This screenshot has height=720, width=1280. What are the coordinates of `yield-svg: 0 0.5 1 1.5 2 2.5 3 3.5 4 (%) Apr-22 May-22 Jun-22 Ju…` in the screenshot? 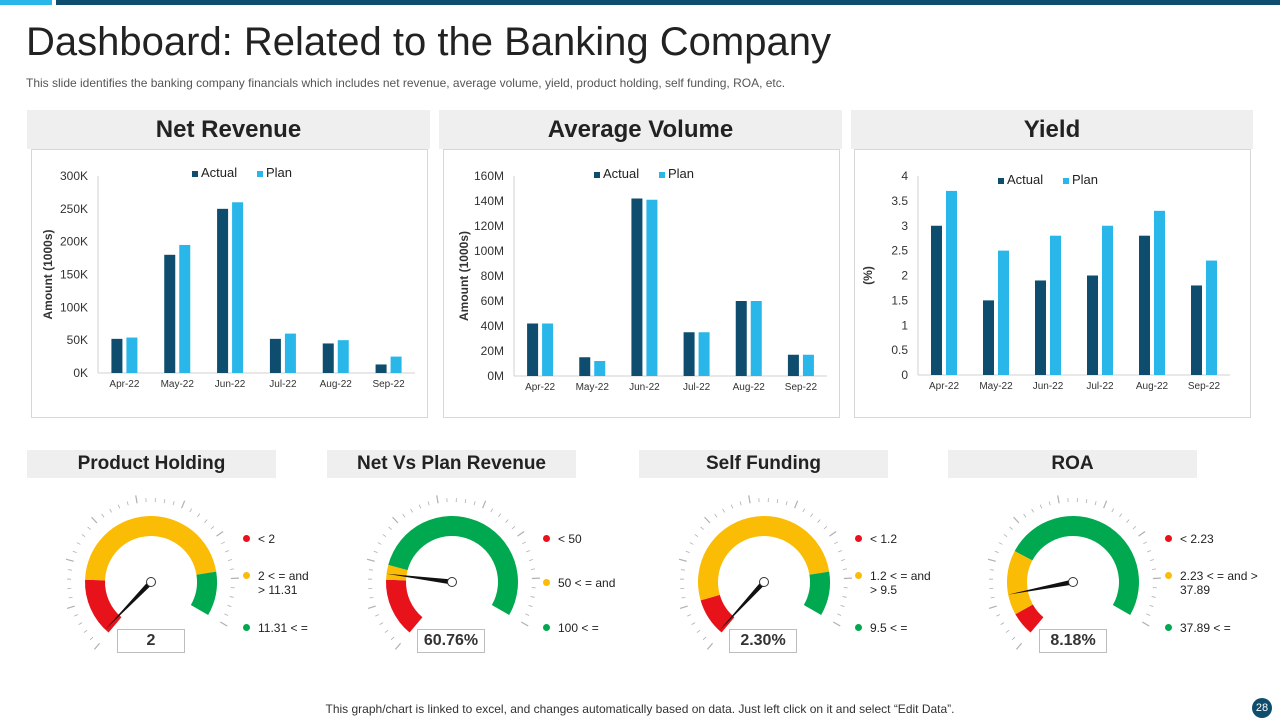 It's located at (1045, 280).